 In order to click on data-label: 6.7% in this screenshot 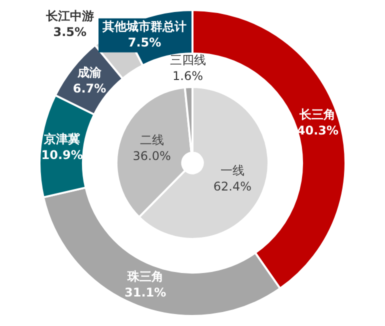, I will do `click(89, 89)`.